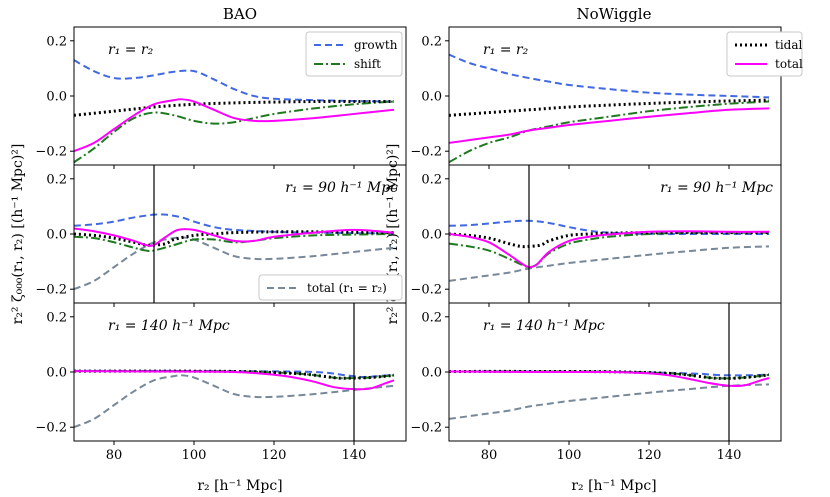  Describe the element at coordinates (613, 486) in the screenshot. I see `x-axis-label-right: r₂ [h⁻¹ Mpc]` at that location.